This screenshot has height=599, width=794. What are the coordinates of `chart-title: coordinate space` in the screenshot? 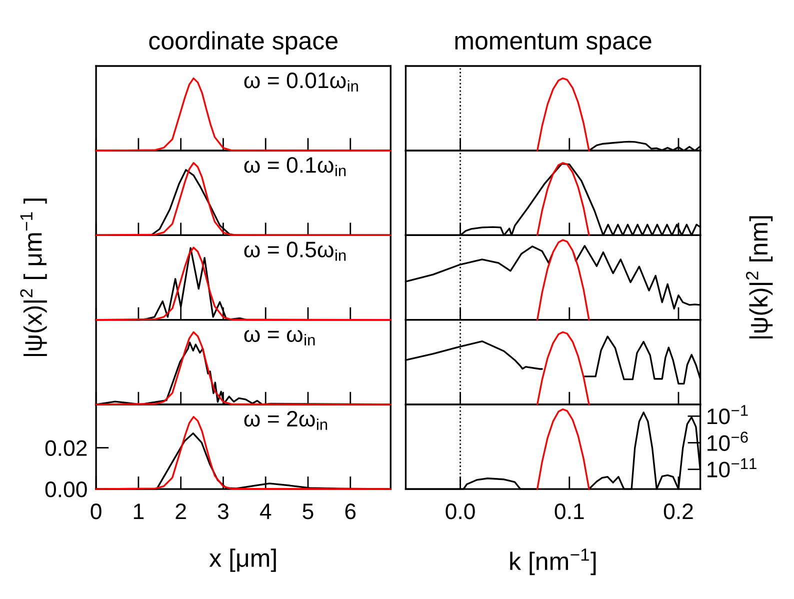 It's located at (243, 43).